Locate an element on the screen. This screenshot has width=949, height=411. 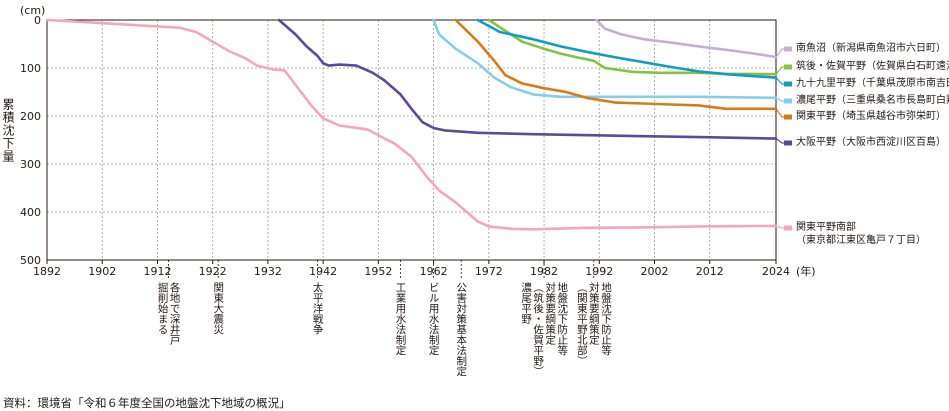
x-tick-label: 1962 is located at coordinates (434, 271).